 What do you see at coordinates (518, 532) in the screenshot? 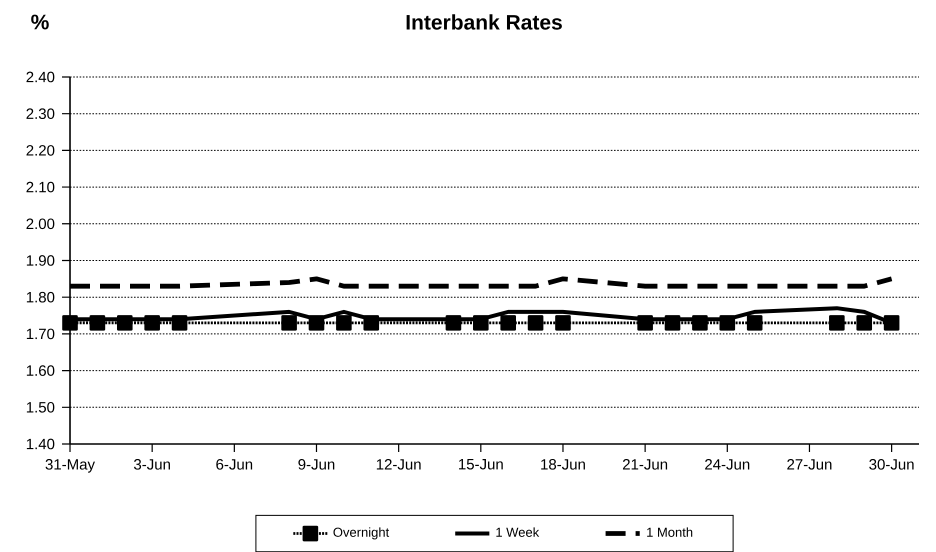
I see `legend-label: 1 Week` at bounding box center [518, 532].